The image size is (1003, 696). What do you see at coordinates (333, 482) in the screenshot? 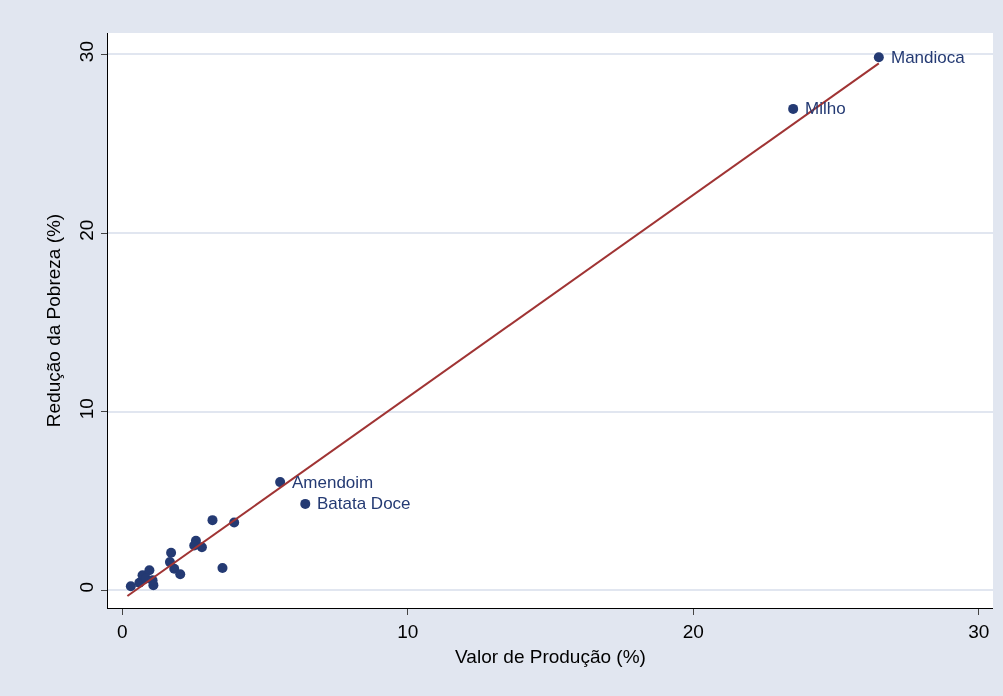
I see `annotation: Amendoim` at bounding box center [333, 482].